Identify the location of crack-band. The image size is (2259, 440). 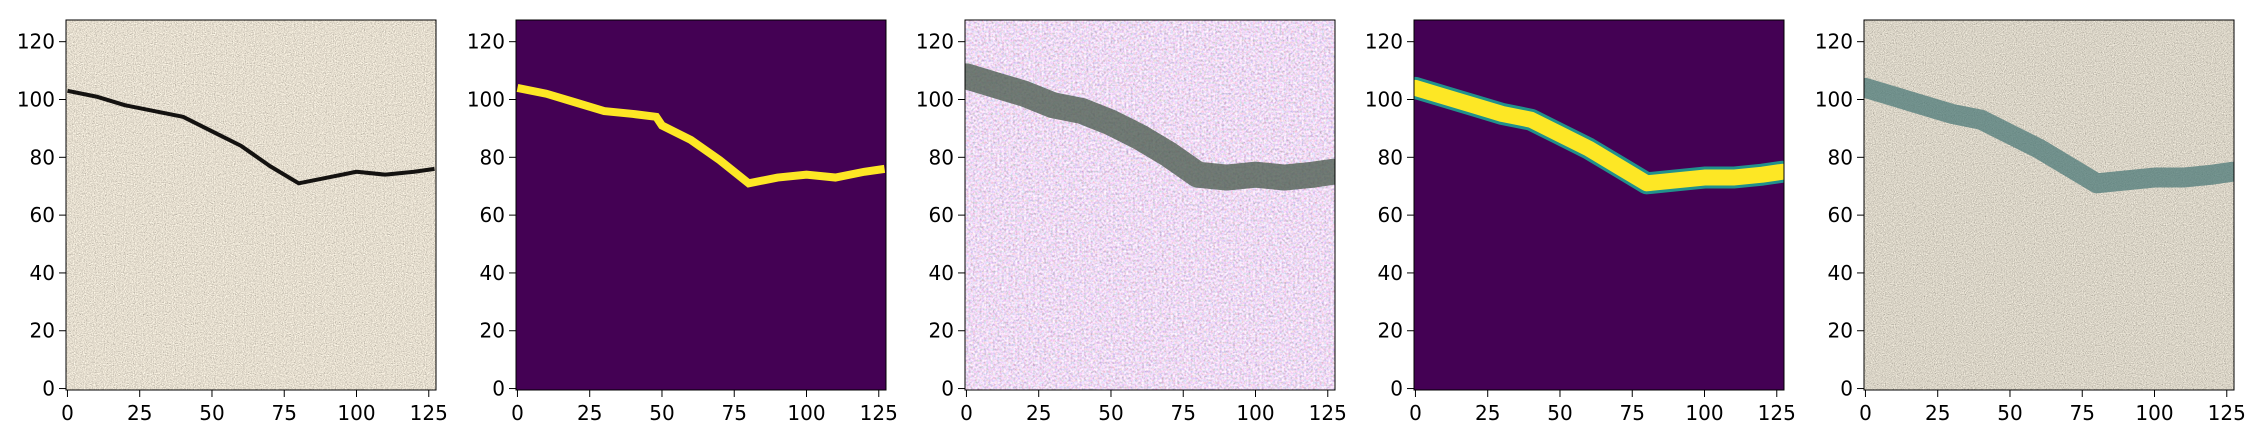
(1150, 127).